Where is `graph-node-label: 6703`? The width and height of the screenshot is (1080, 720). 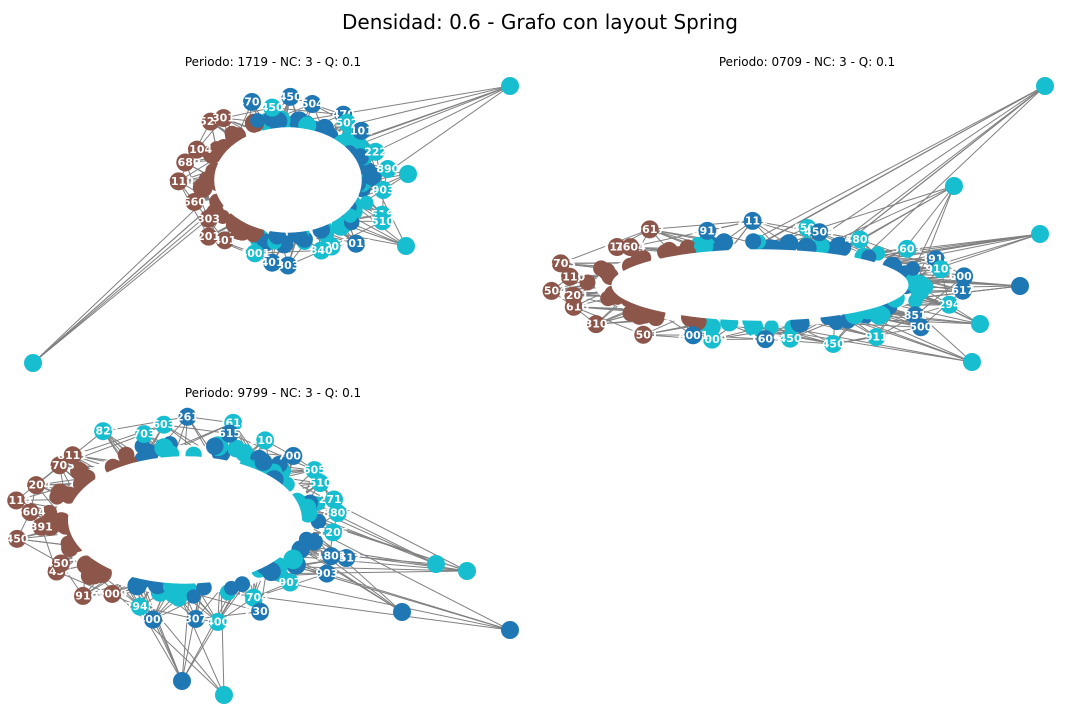 graph-node-label: 6703 is located at coordinates (560, 263).